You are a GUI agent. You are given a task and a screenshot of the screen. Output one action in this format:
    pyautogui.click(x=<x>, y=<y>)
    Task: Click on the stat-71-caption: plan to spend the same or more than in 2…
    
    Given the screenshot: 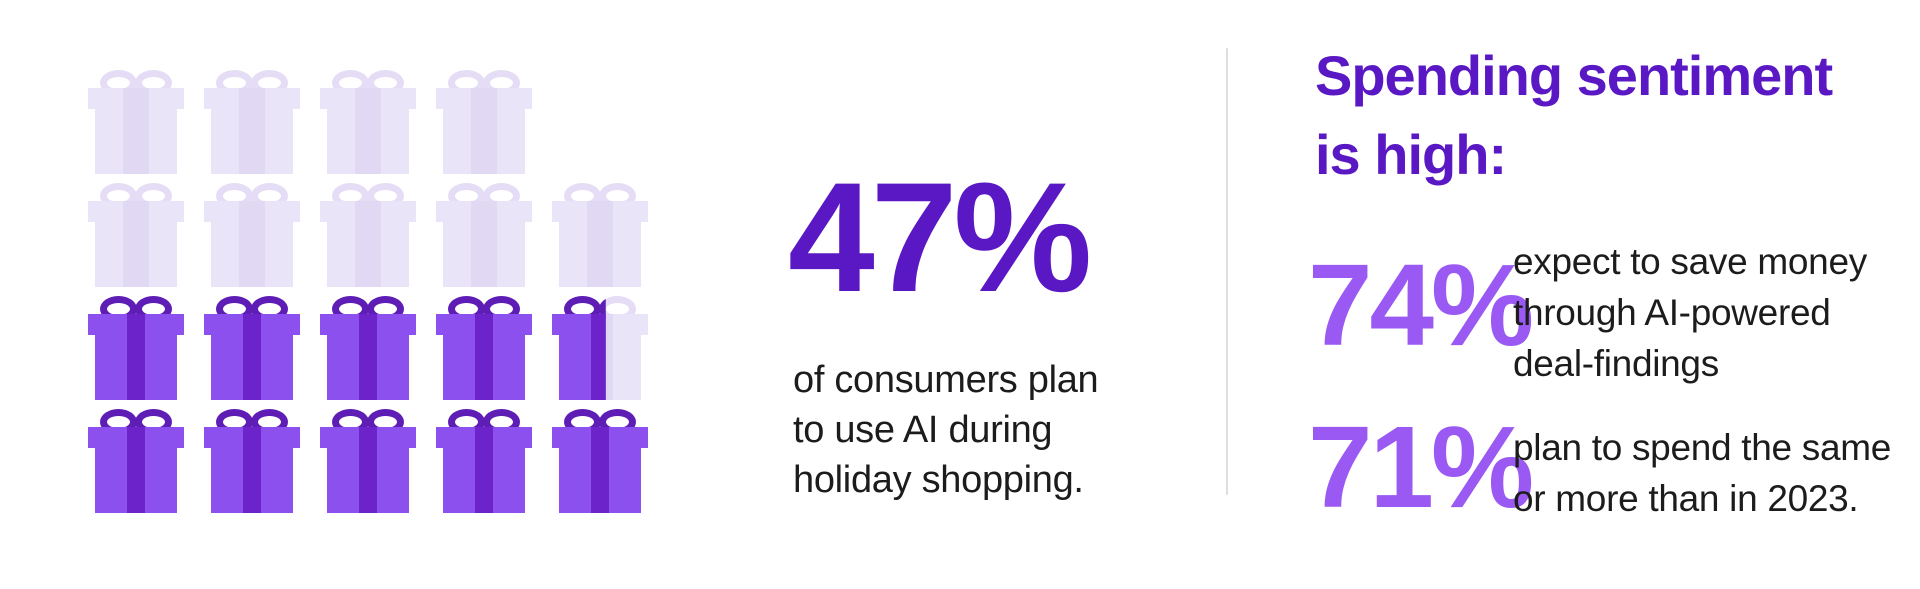 What is the action you would take?
    pyautogui.click(x=1702, y=473)
    